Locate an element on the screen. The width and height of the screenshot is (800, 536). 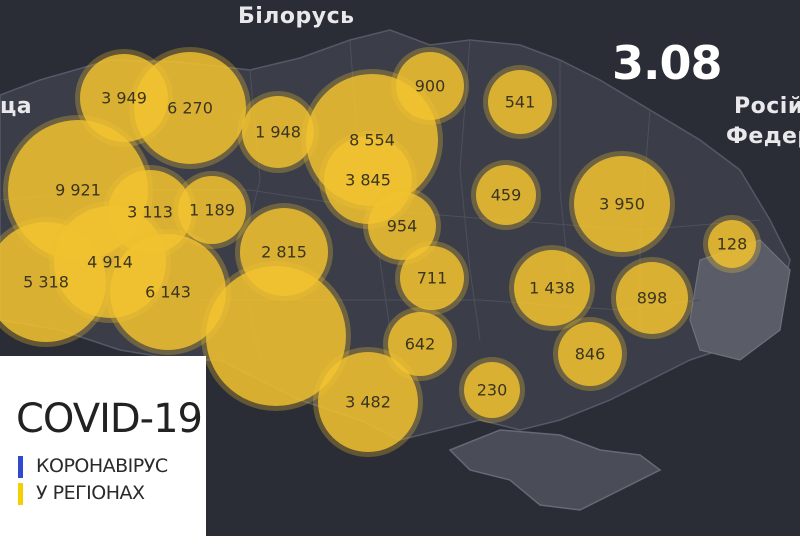
bubble-dnipro-label: 1 438 is located at coordinates (552, 288).